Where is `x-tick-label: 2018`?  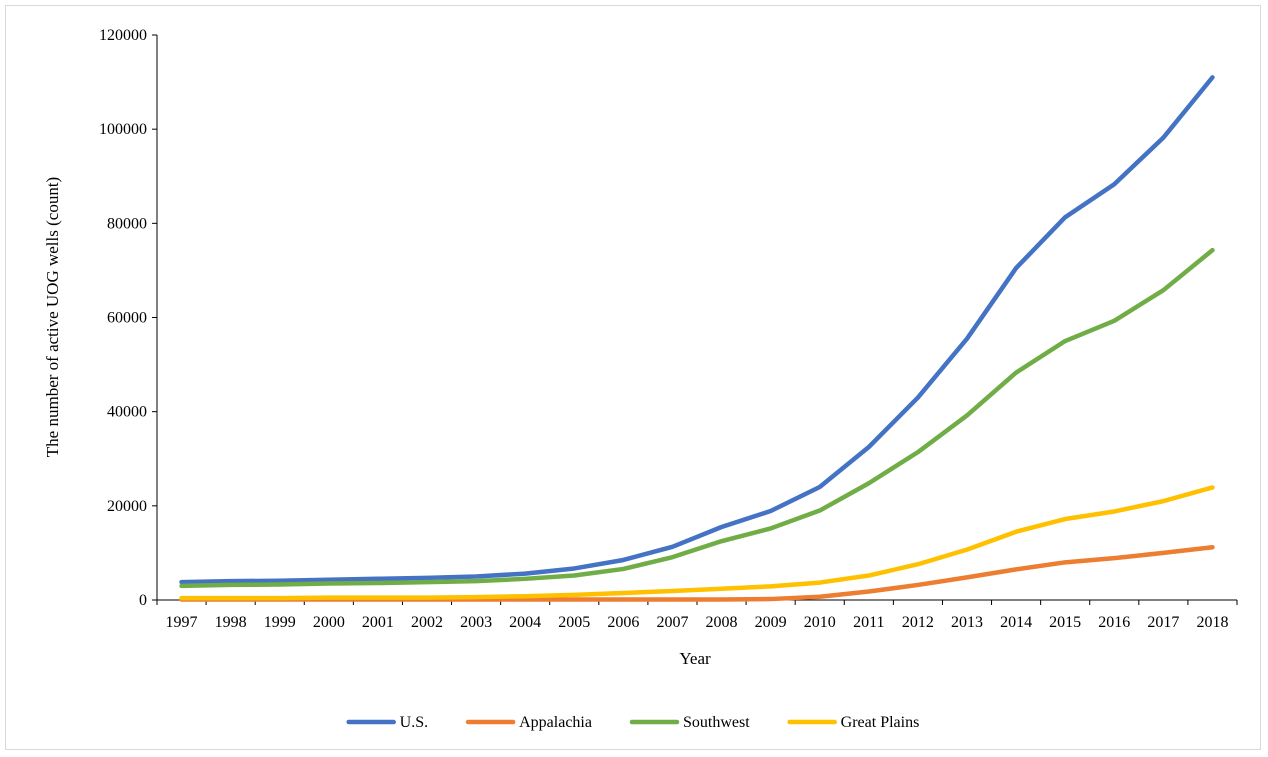
x-tick-label: 2018 is located at coordinates (1212, 622).